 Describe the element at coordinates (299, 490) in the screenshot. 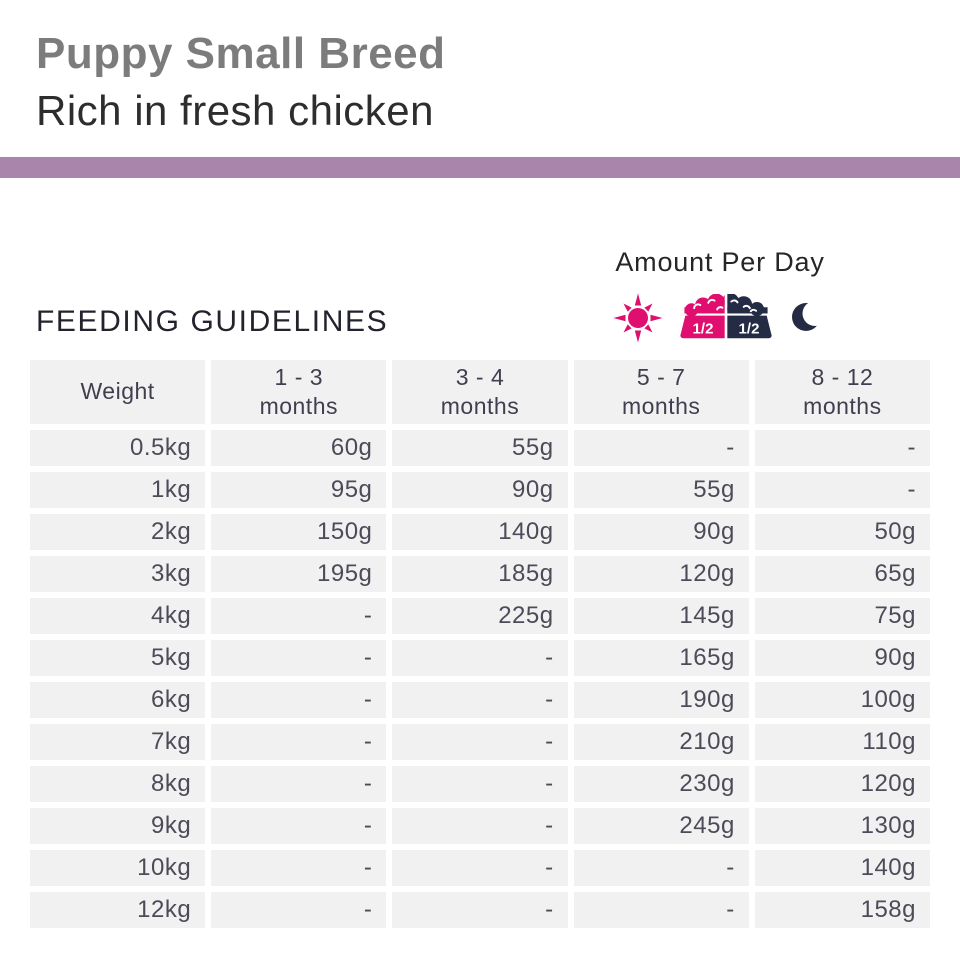

I see `amount-cell: 95g` at that location.